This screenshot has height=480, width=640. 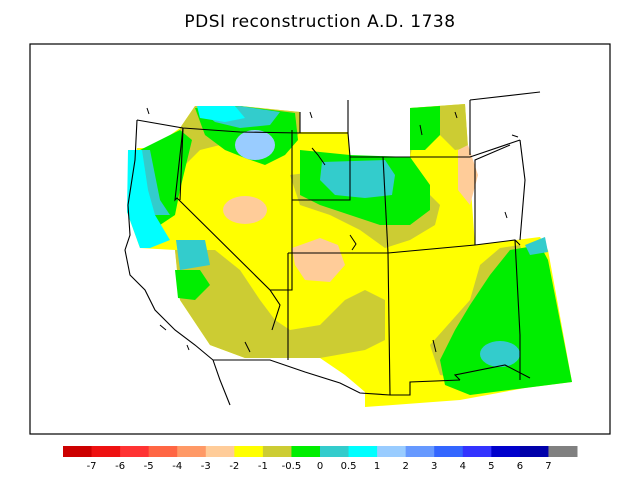 What do you see at coordinates (405, 466) in the screenshot?
I see `legend-tick-label: 2` at bounding box center [405, 466].